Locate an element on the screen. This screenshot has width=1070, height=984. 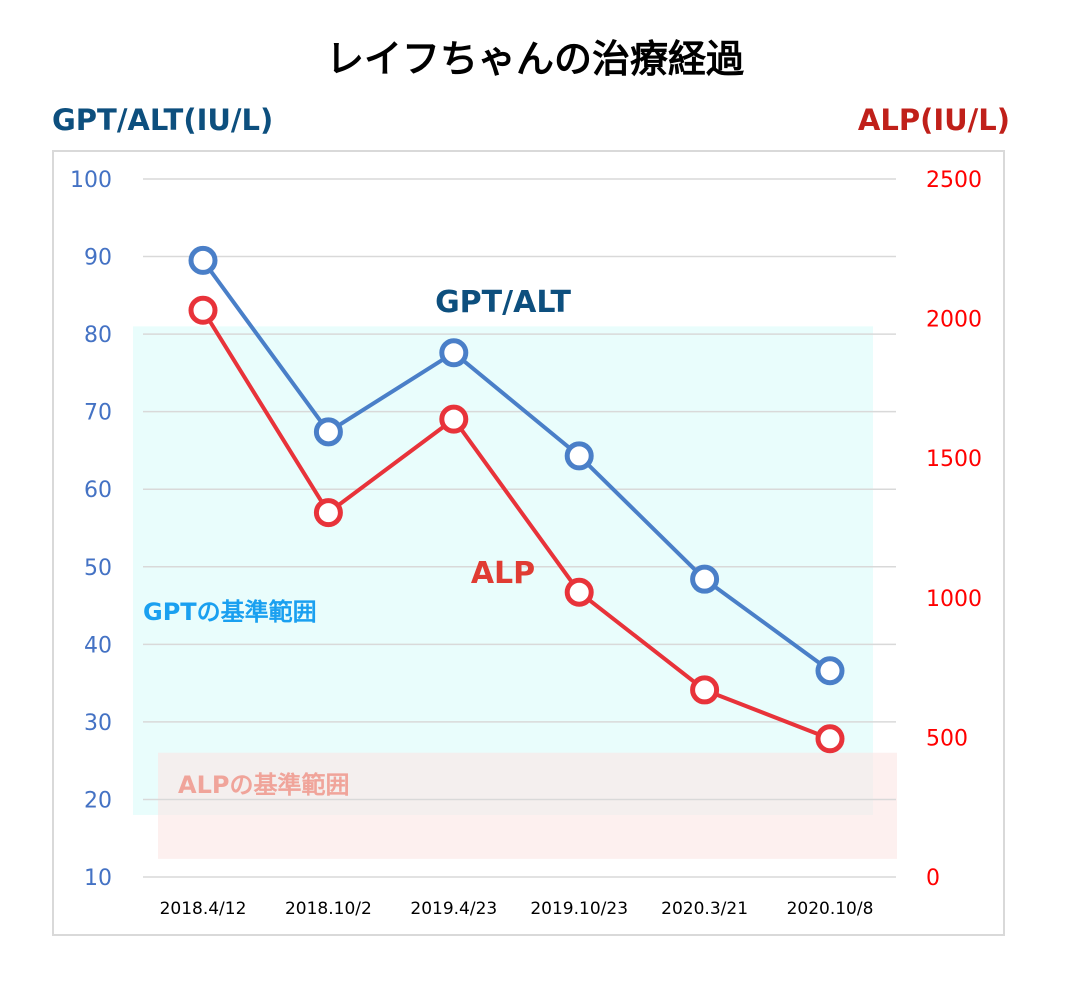
right-tick-label: 2500 is located at coordinates (954, 180).